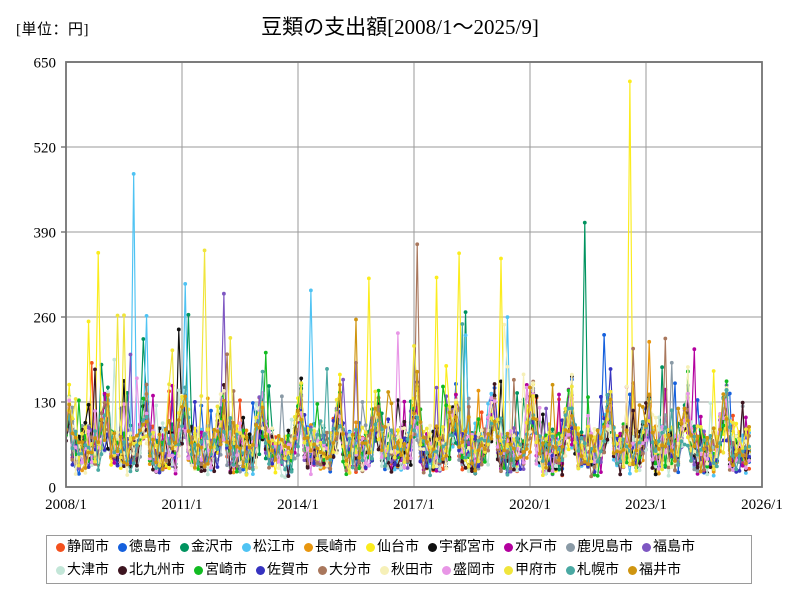  I want to click on legend-item-徳島市: 徳島市, so click(144, 547).